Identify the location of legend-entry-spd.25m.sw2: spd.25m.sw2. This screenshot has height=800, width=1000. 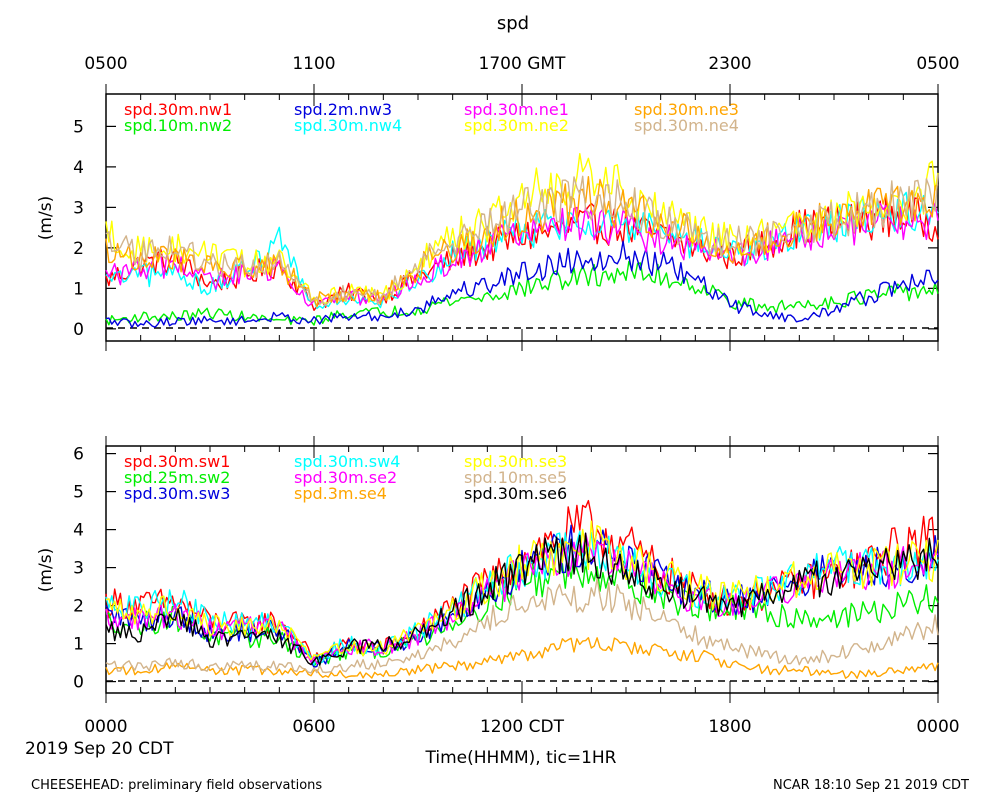
(177, 477).